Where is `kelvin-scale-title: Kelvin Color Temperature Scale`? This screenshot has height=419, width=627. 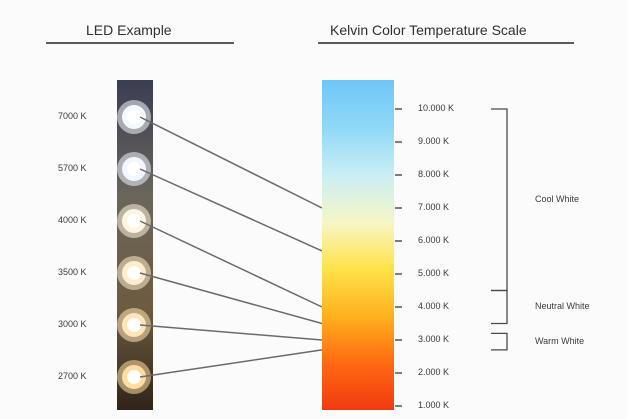
kelvin-scale-title: Kelvin Color Temperature Scale is located at coordinates (428, 30).